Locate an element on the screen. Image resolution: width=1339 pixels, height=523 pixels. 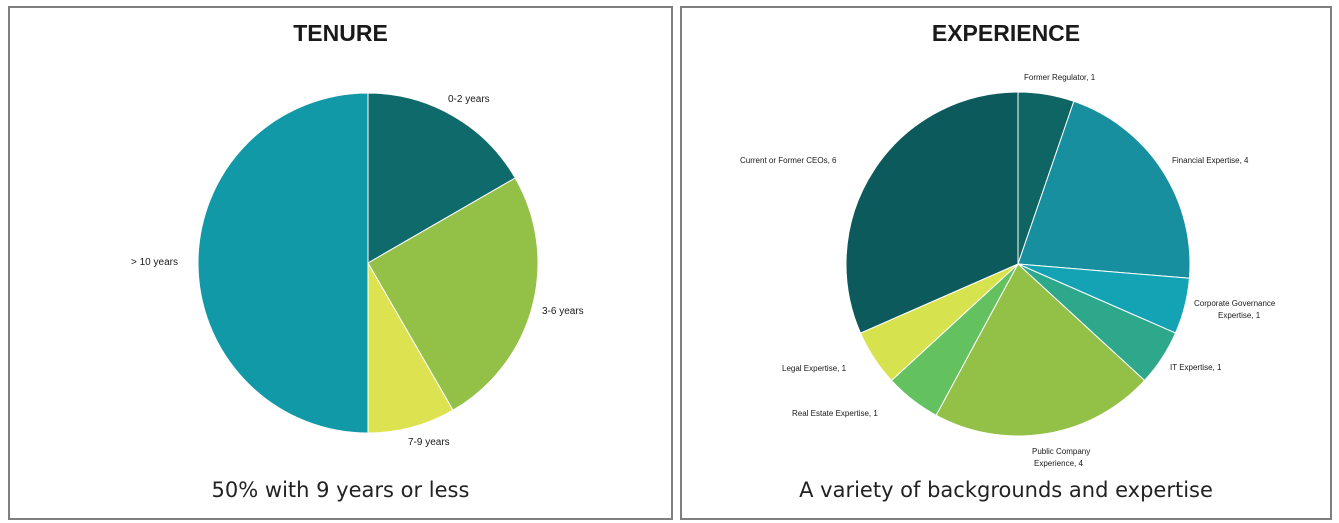
slice-label-current-or-former-ceos-6: Current or Former CEOs, 6 is located at coordinates (788, 160).